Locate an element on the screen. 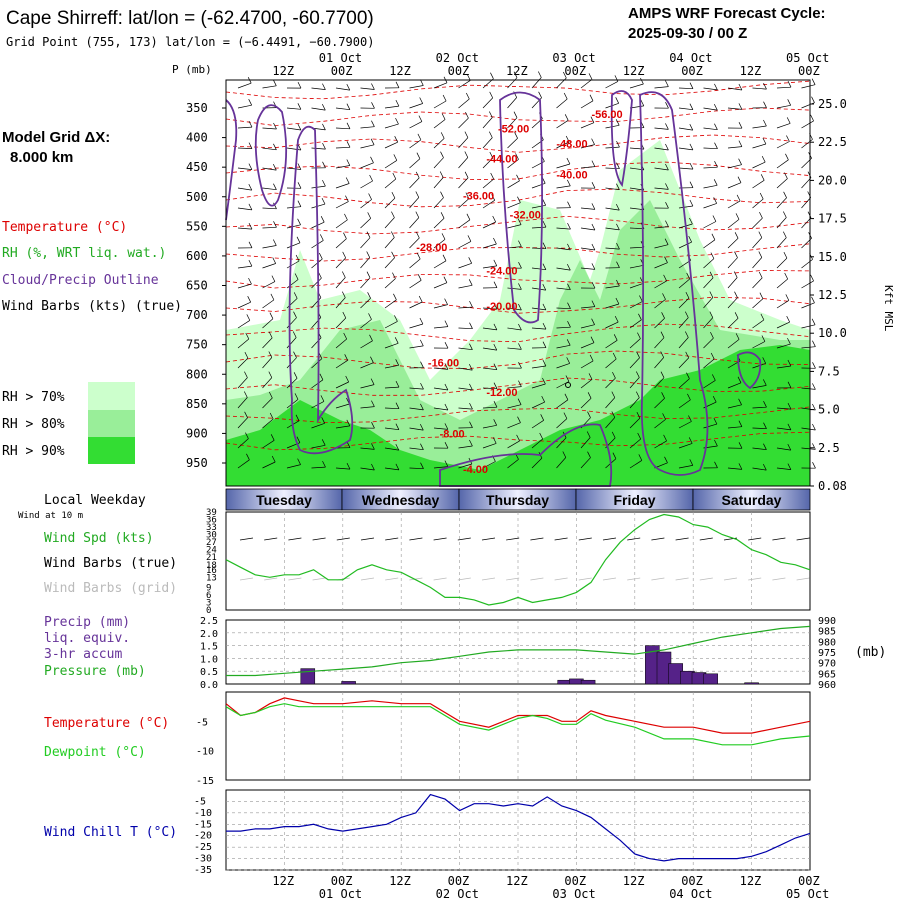 The image size is (900, 904). legend-pressure: Pressure (mb) is located at coordinates (95, 671).